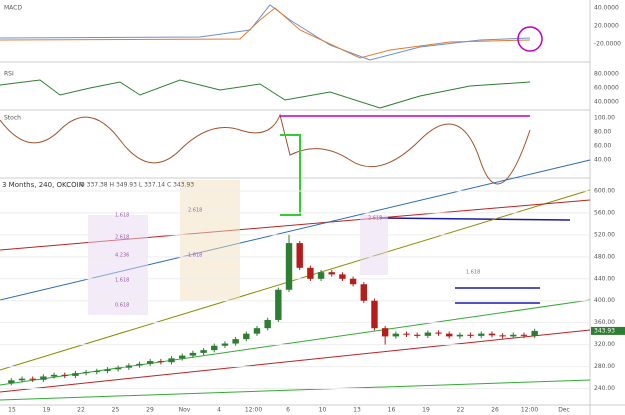  I want to click on y-tick-label: 440.00, so click(604, 278).